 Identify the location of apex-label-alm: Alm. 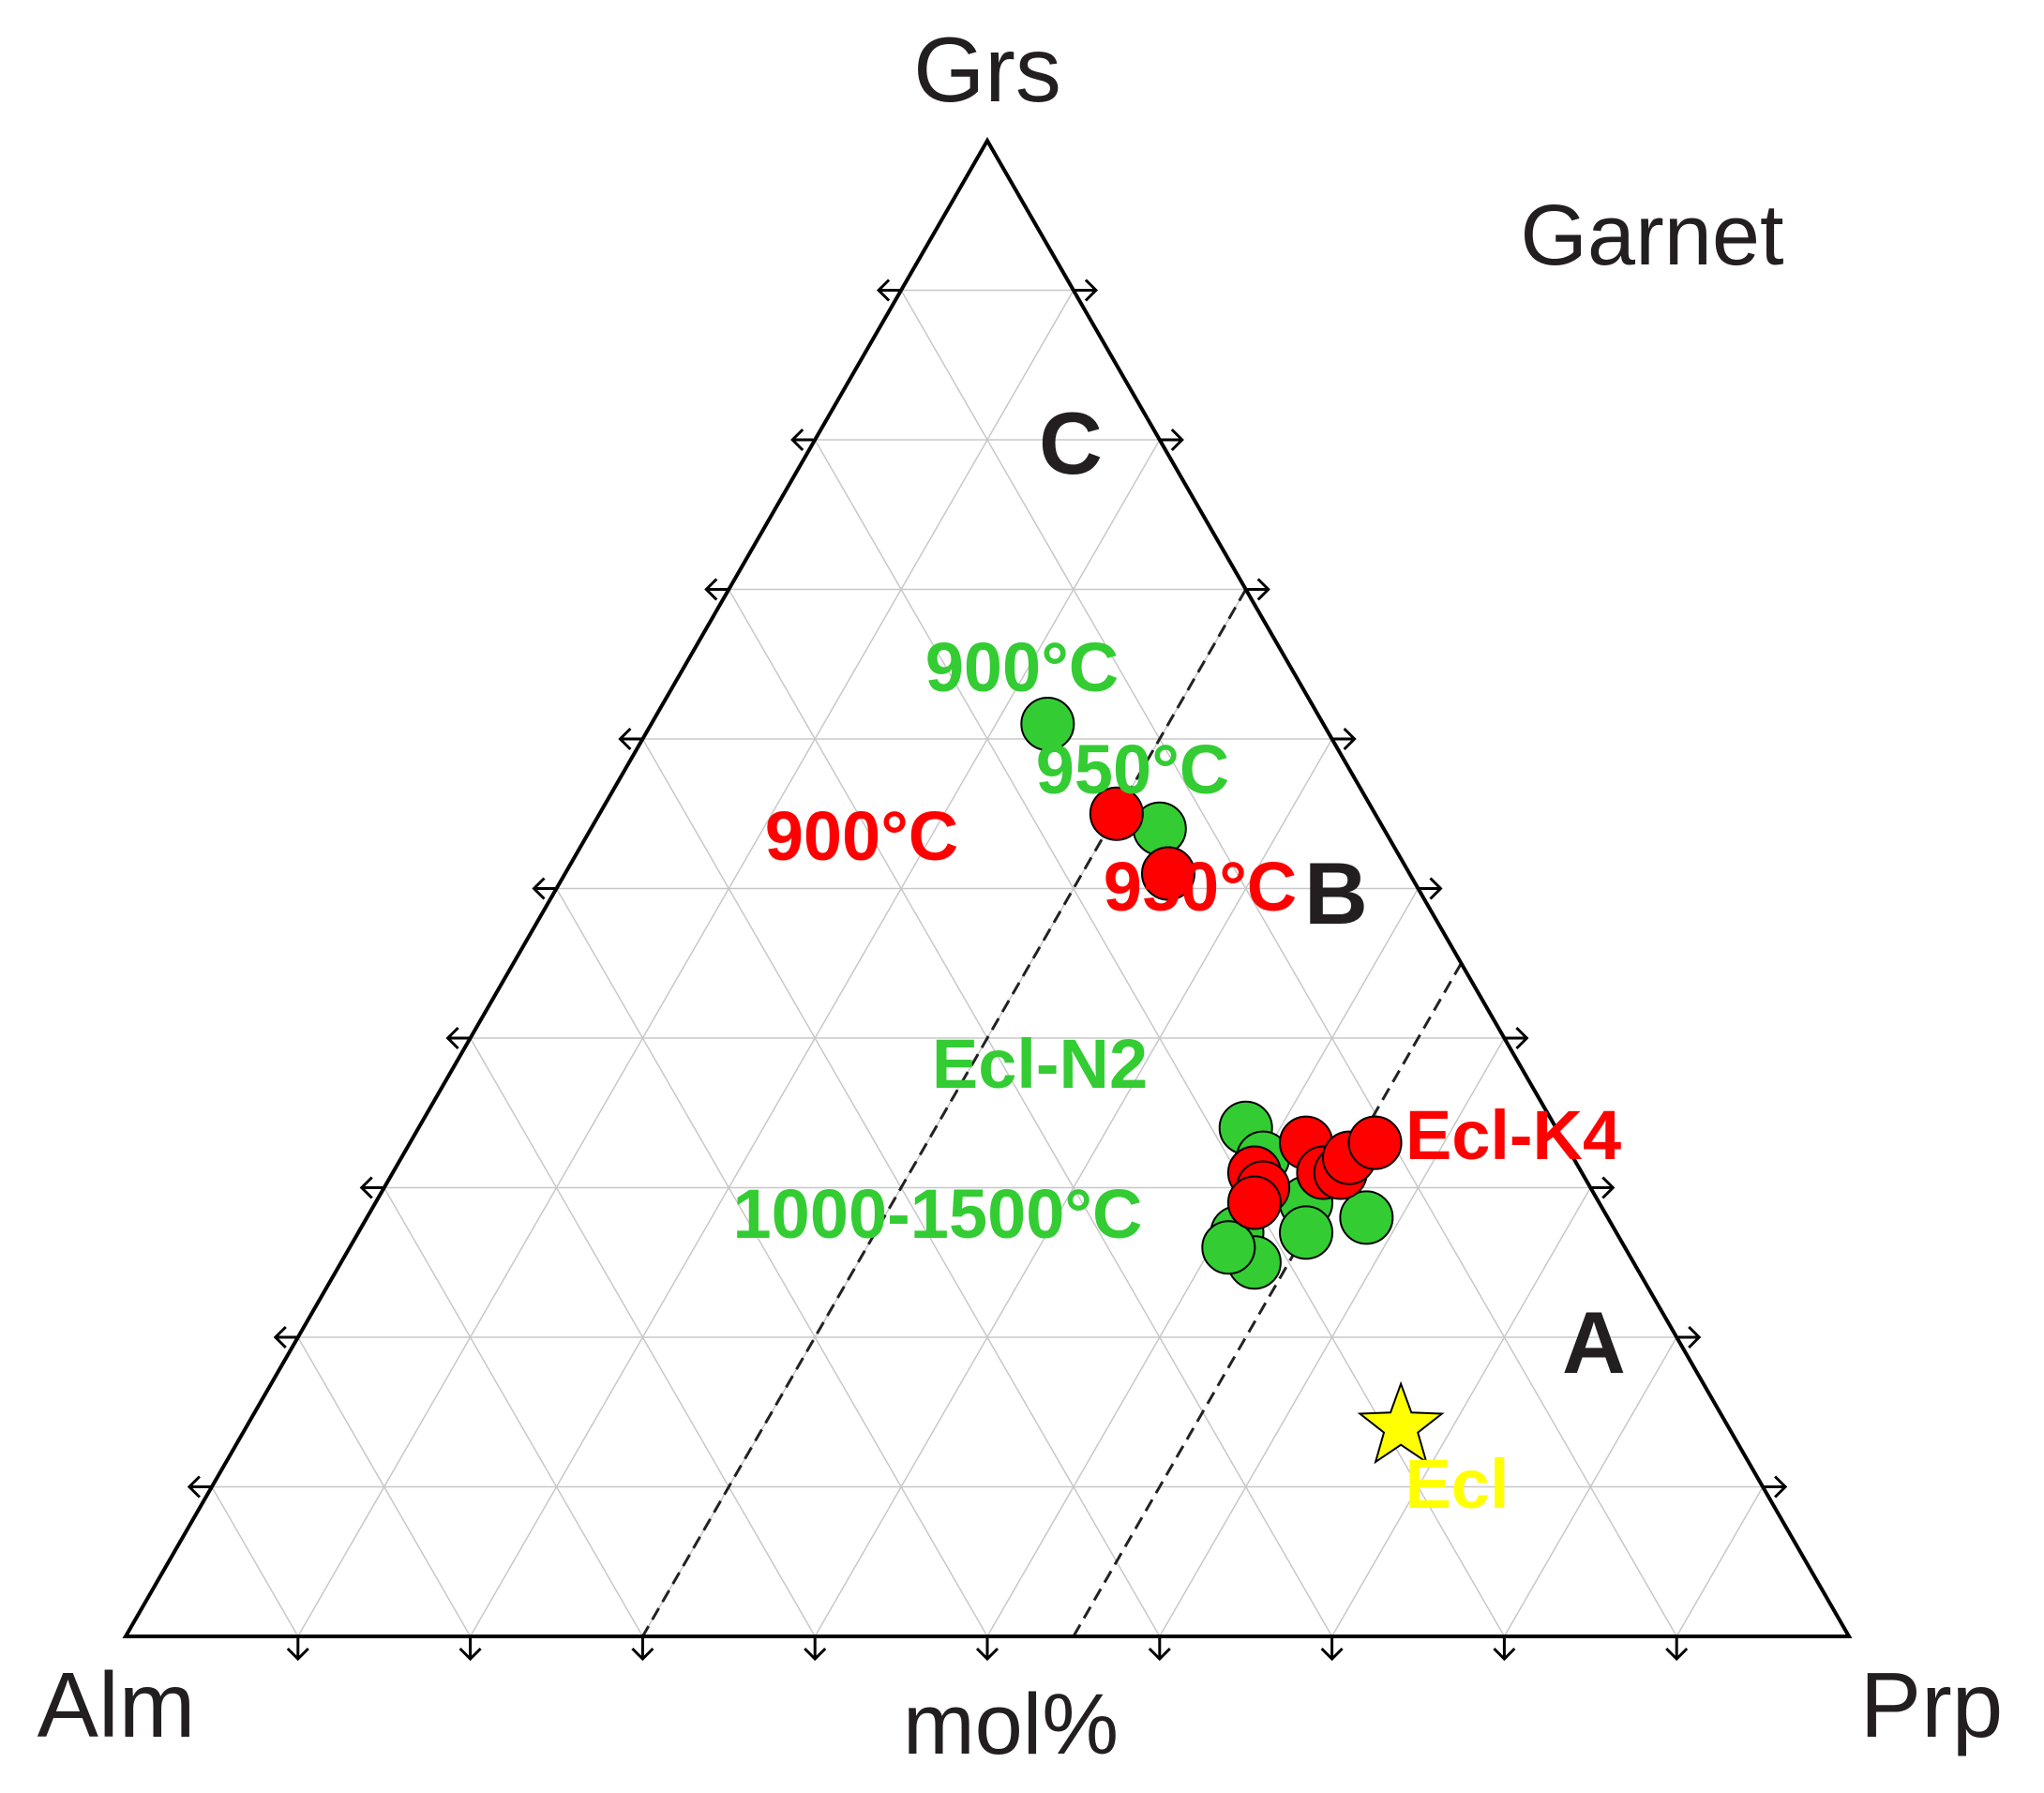
(117, 1704).